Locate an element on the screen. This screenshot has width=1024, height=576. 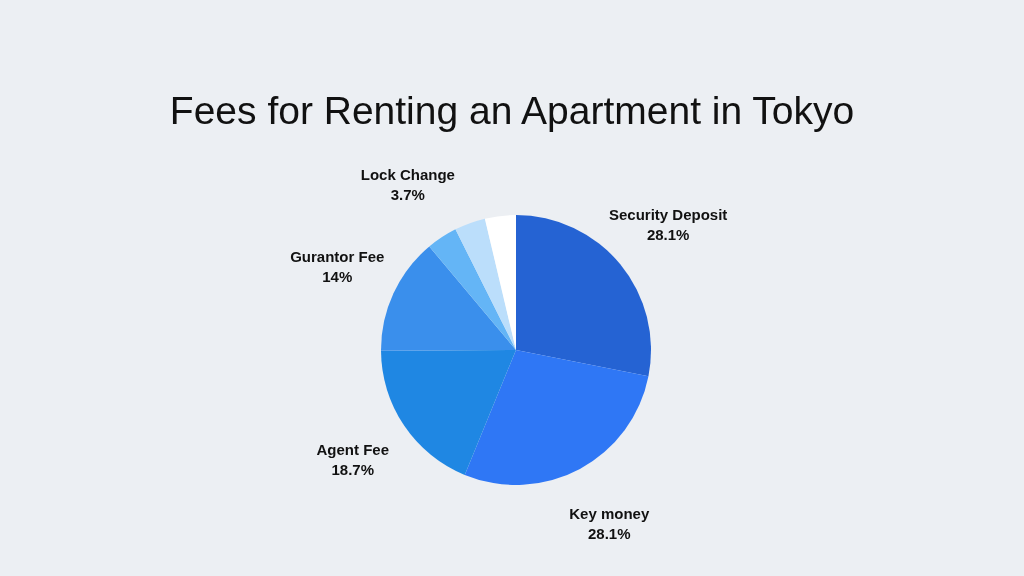
slice-label: Agent Fee is located at coordinates (352, 450).